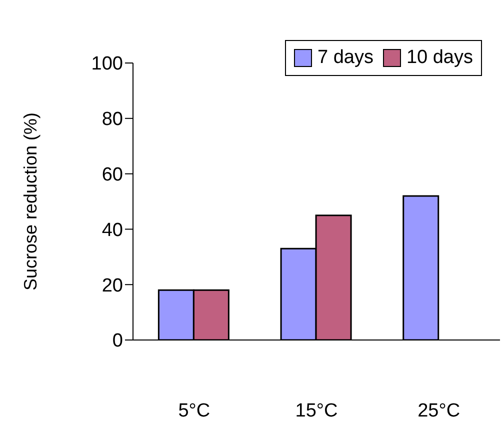 The image size is (502, 422). Describe the element at coordinates (194, 411) in the screenshot. I see `x-tick-label: 5°C` at that location.